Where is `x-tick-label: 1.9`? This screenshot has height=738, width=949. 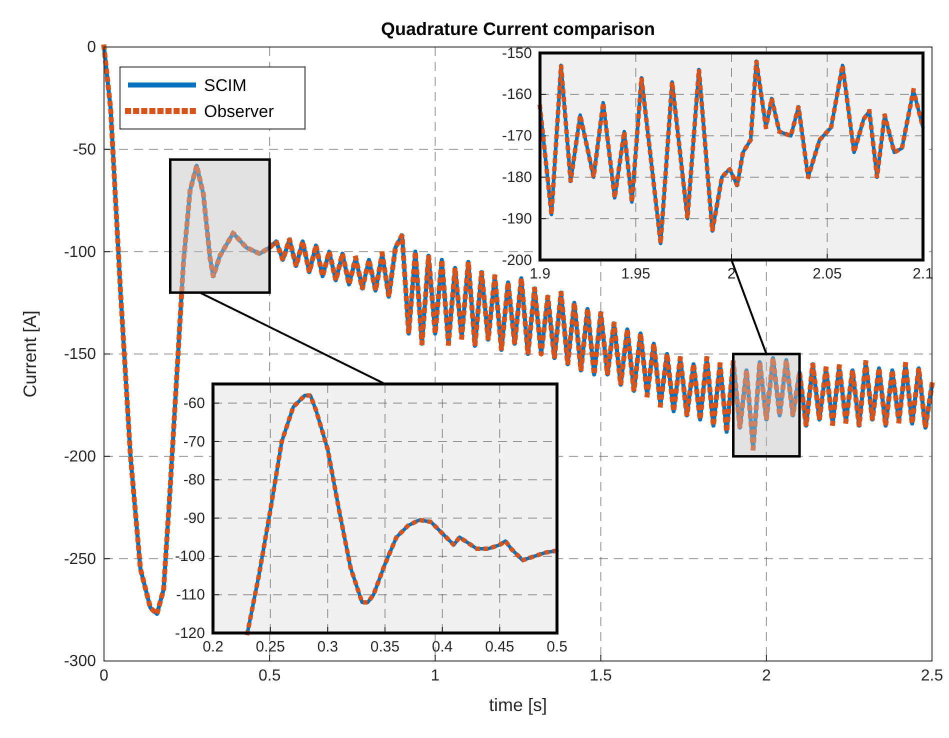
x-tick-label: 1.9 is located at coordinates (540, 274).